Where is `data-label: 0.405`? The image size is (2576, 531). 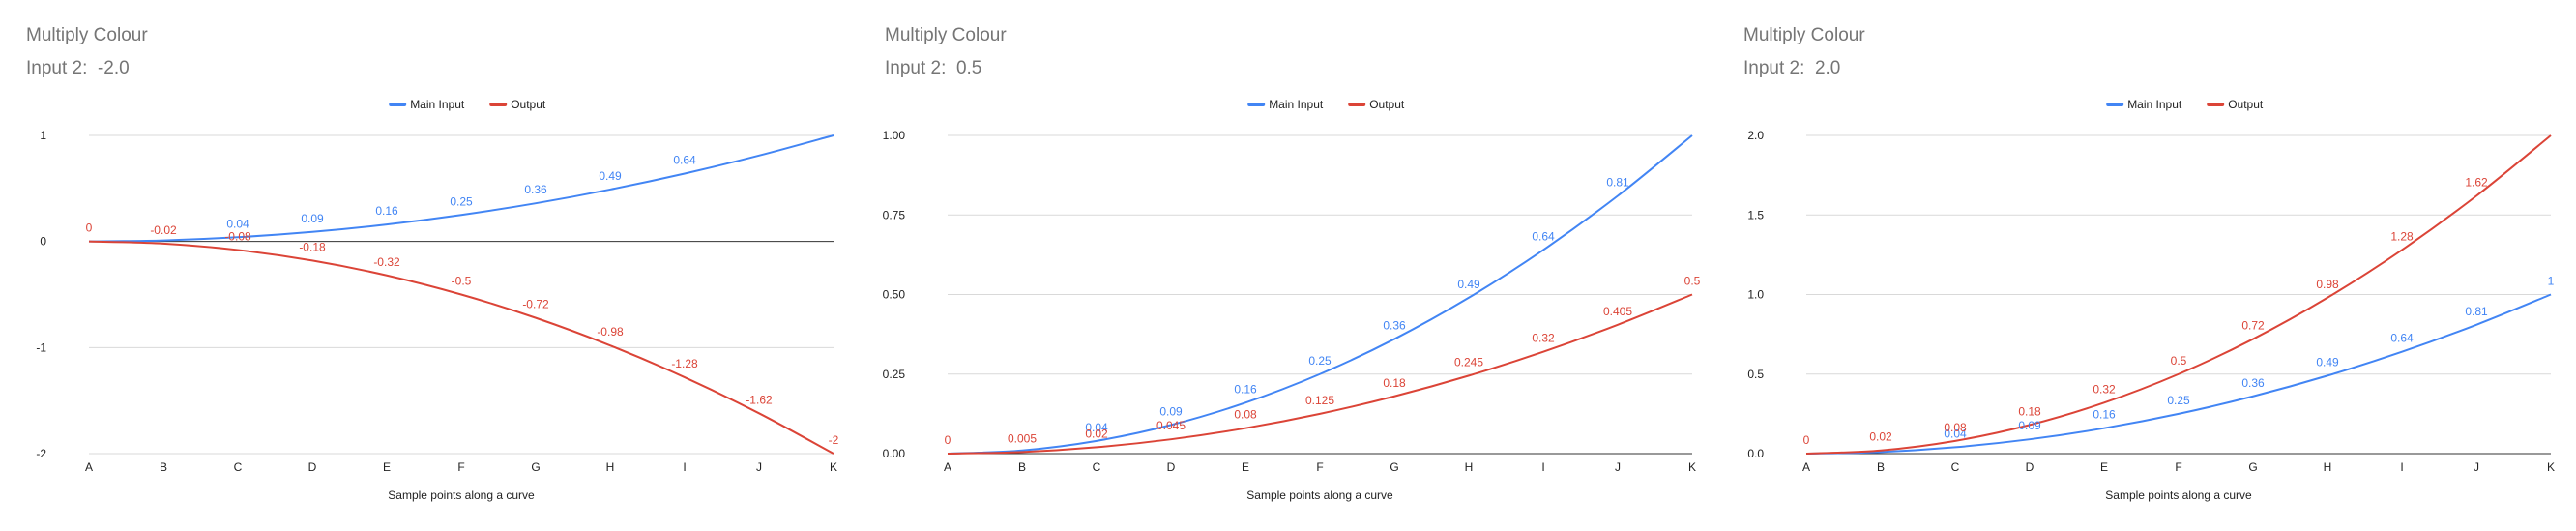
data-label: 0.405 is located at coordinates (1617, 311).